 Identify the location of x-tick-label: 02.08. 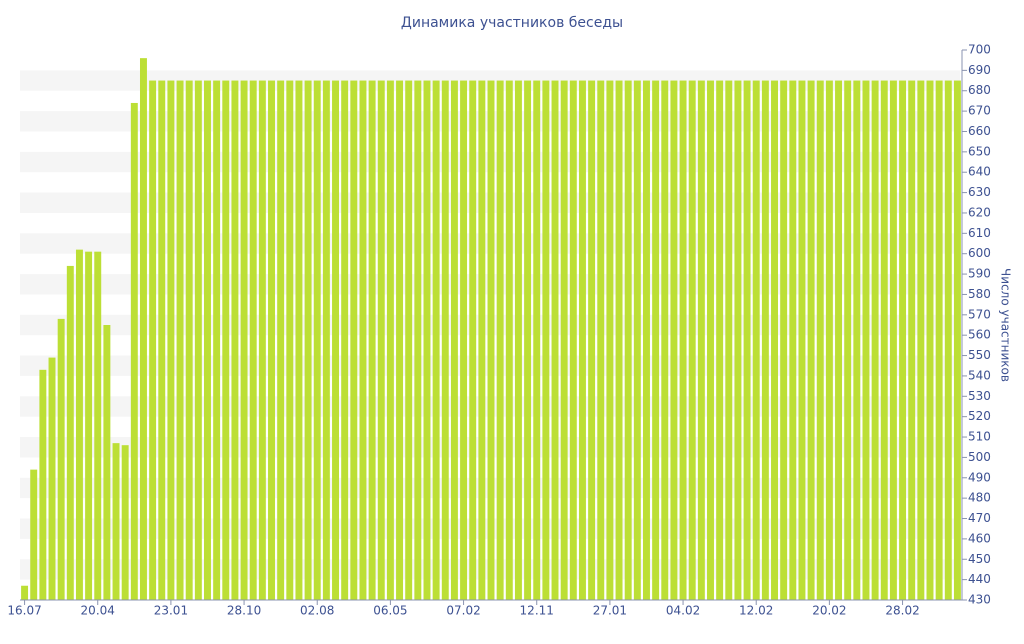
(317, 611).